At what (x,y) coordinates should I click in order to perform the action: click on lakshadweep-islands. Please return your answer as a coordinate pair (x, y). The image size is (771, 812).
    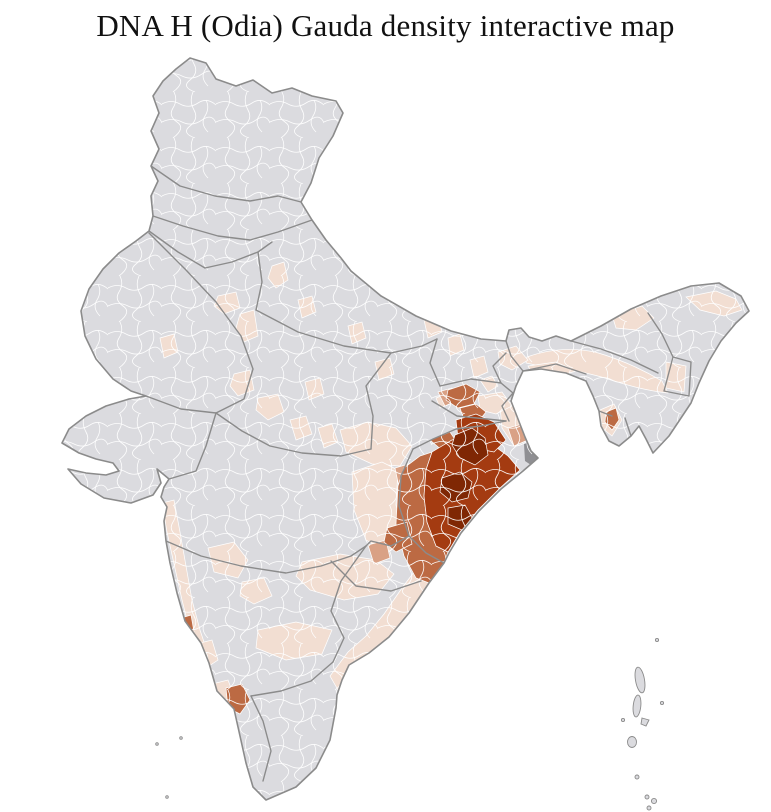
    Looking at the image, I should click on (169, 767).